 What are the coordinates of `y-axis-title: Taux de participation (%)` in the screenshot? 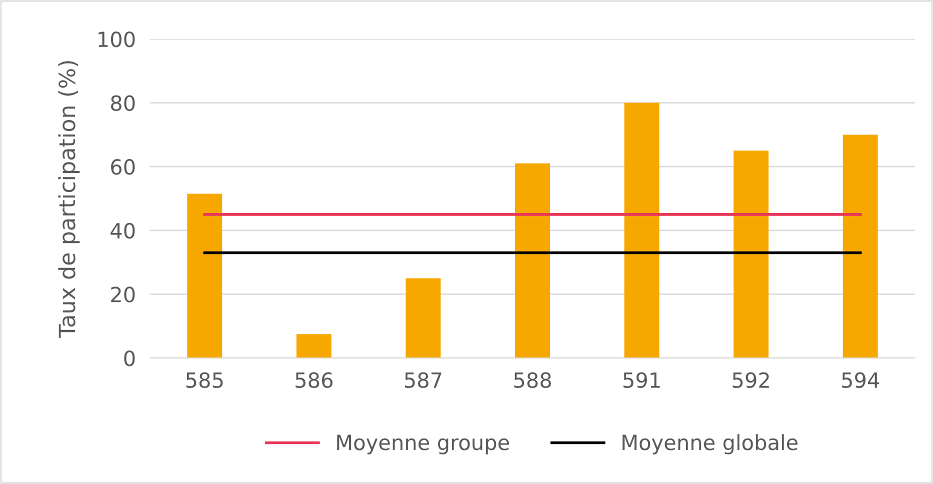 It's located at (69, 199).